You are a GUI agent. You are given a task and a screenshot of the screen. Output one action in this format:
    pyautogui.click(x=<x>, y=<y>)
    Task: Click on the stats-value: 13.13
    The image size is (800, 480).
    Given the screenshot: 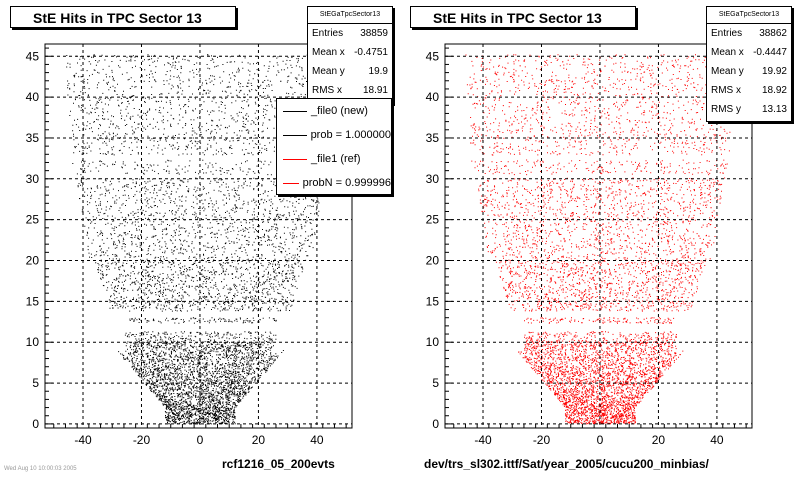 What is the action you would take?
    pyautogui.click(x=774, y=109)
    